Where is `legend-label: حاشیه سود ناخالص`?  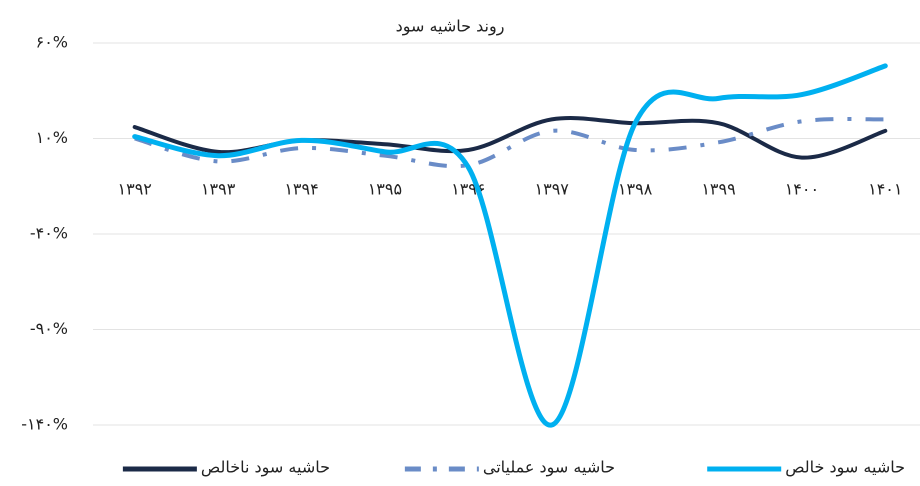
legend-label: حاشیه سود ناخالص is located at coordinates (265, 468).